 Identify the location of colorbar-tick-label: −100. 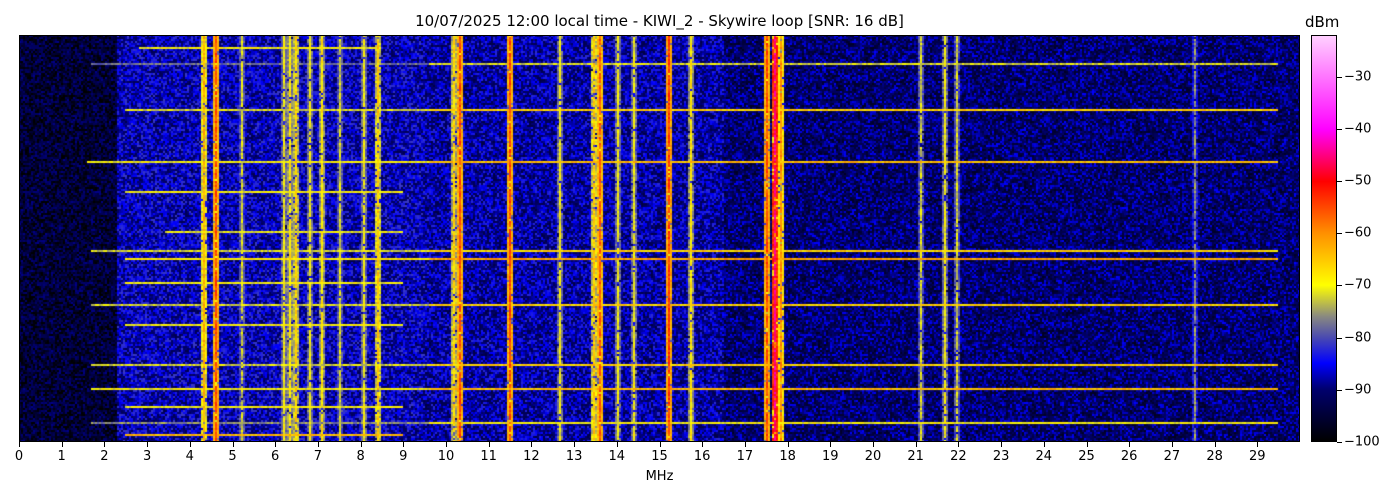
(1362, 442).